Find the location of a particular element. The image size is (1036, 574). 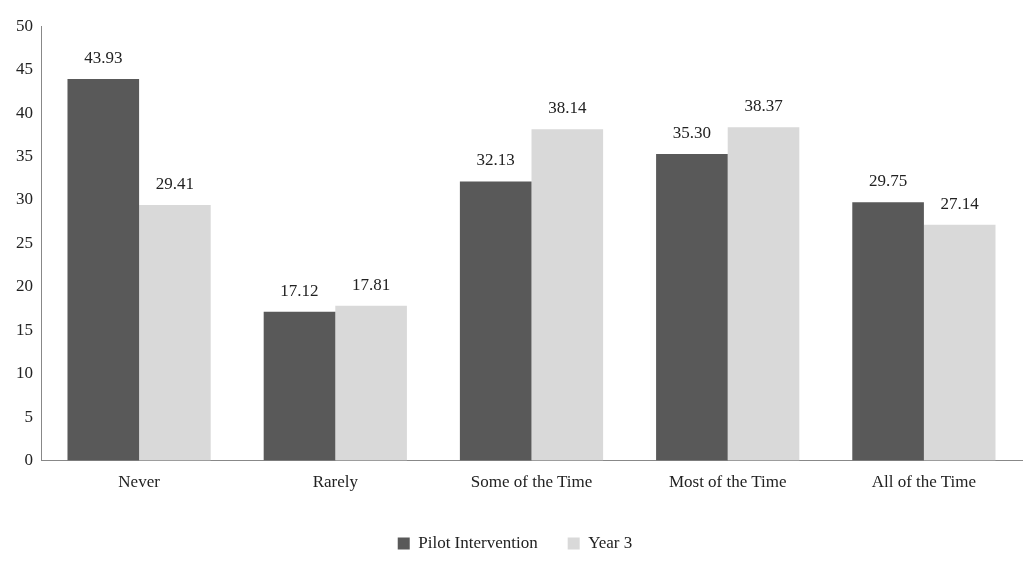

y-tick-label: 20 is located at coordinates (24, 286).